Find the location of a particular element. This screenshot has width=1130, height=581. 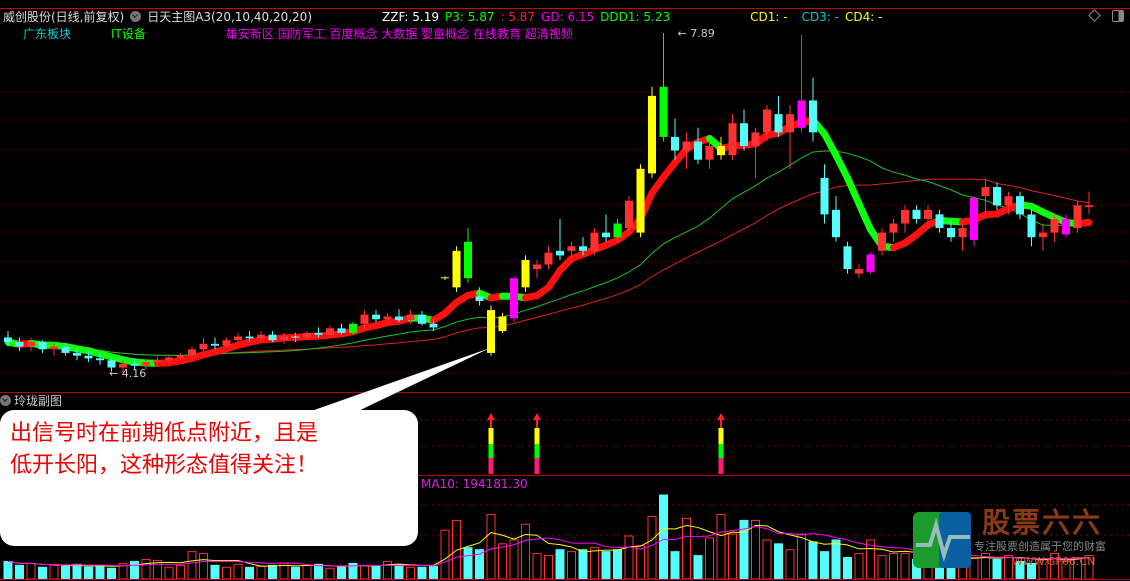

signal-bar-pink is located at coordinates (537, 466).